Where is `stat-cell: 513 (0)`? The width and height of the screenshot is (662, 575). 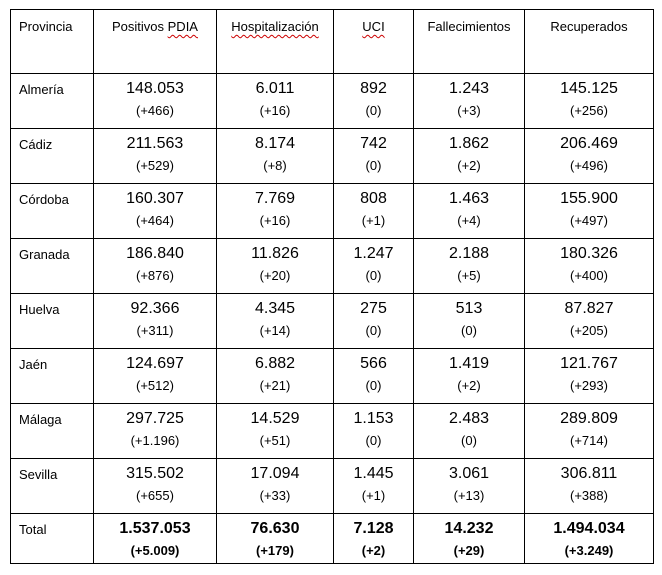 stat-cell: 513 (0) is located at coordinates (469, 321).